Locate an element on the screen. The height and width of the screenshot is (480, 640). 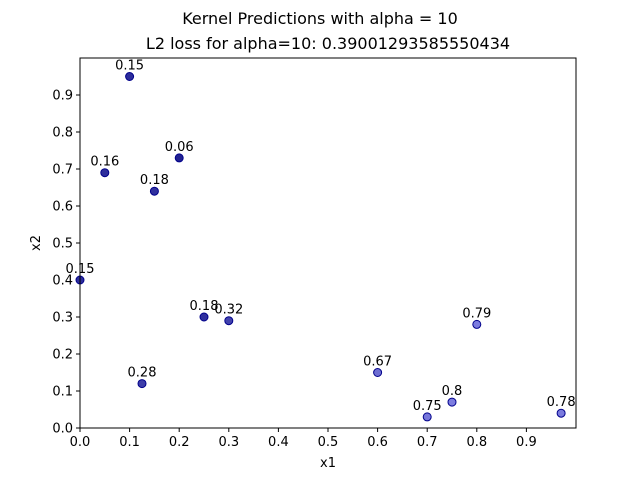
point-value-label: 0.67 is located at coordinates (377, 362).